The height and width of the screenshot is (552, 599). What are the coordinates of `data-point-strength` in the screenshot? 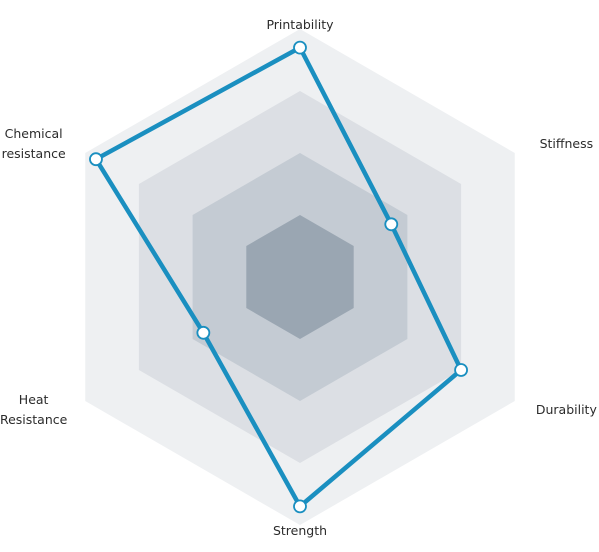 It's located at (300, 506).